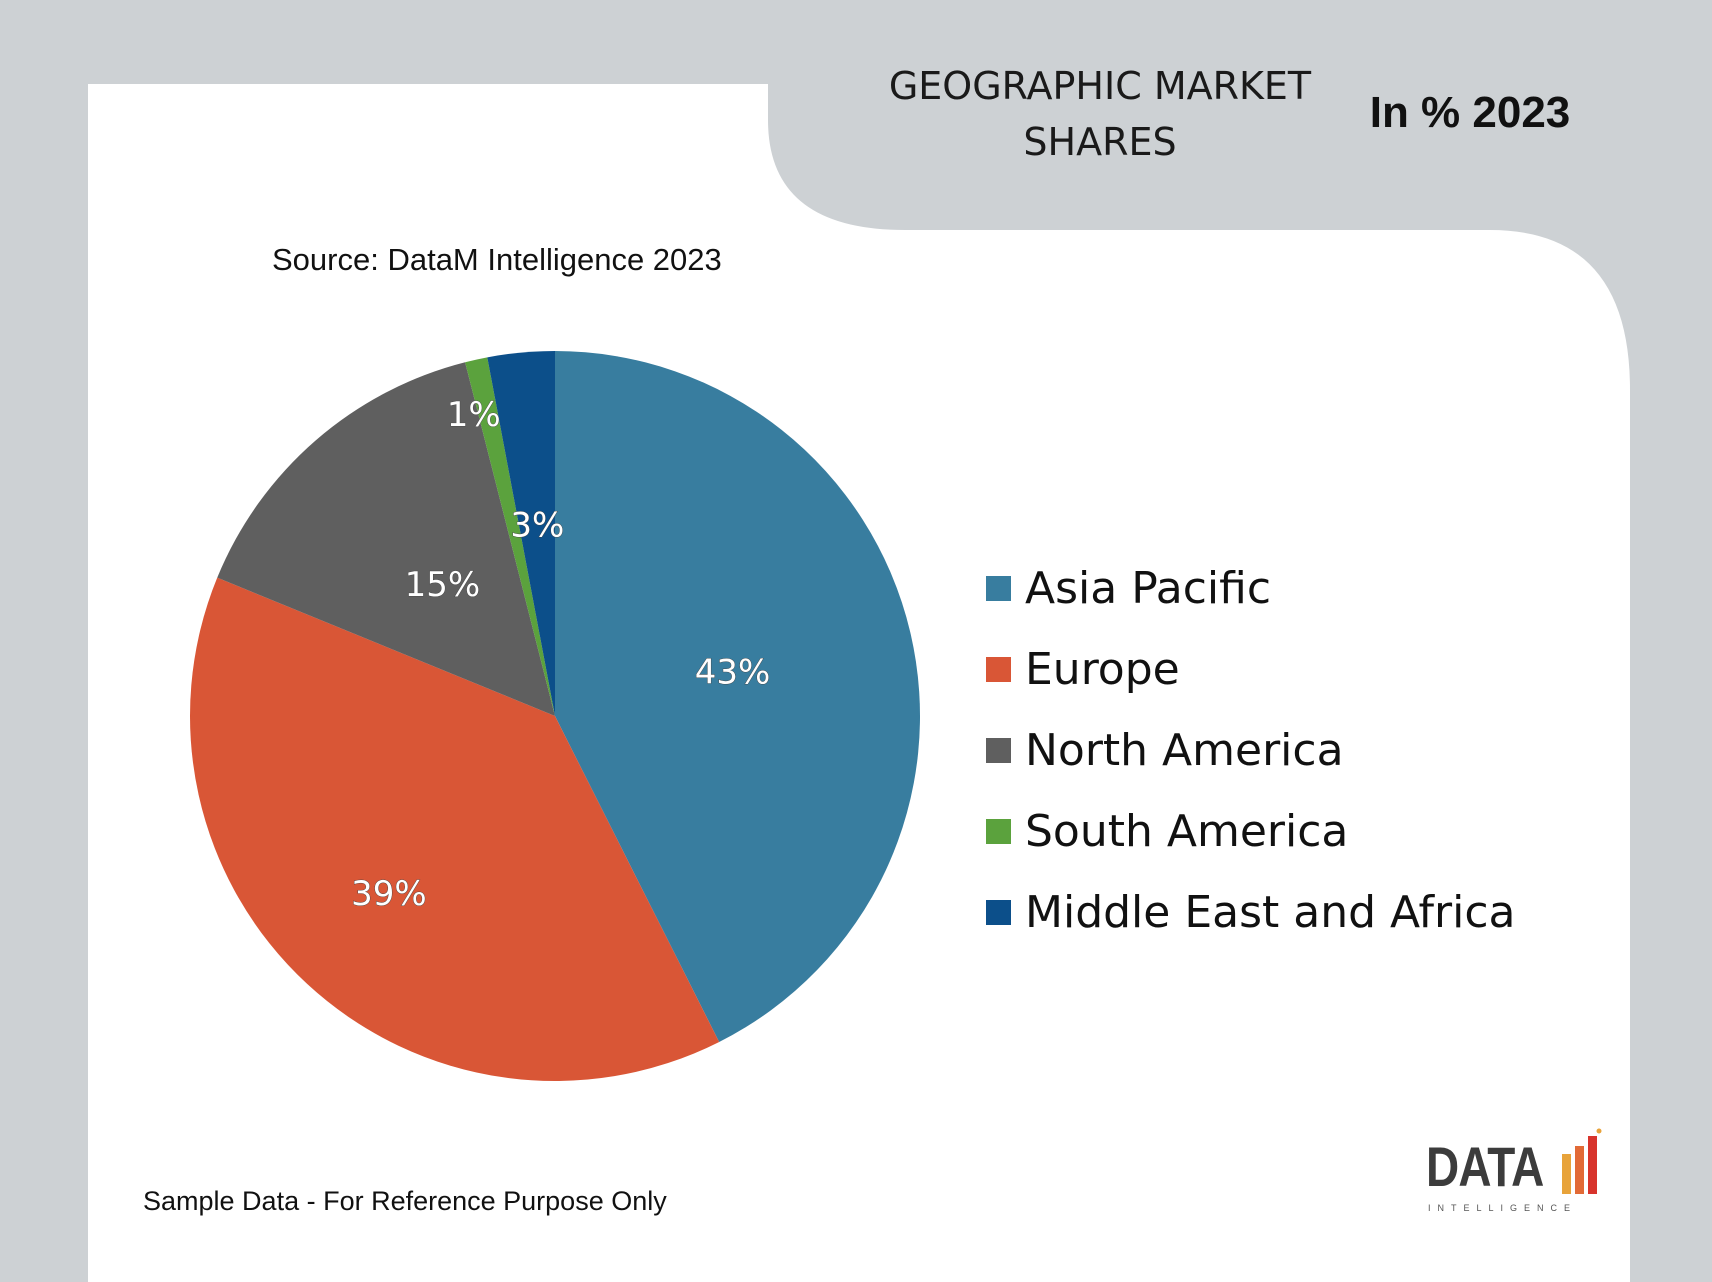 Image resolution: width=1712 pixels, height=1282 pixels. What do you see at coordinates (474, 415) in the screenshot?
I see `data-label-south-america: 1%` at bounding box center [474, 415].